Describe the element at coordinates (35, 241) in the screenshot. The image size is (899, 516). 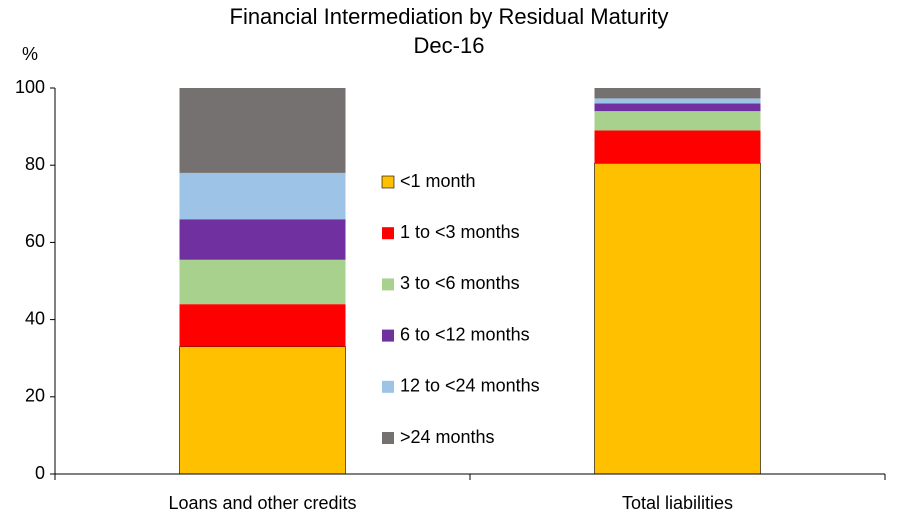
I see `y-tick-label: 60` at that location.